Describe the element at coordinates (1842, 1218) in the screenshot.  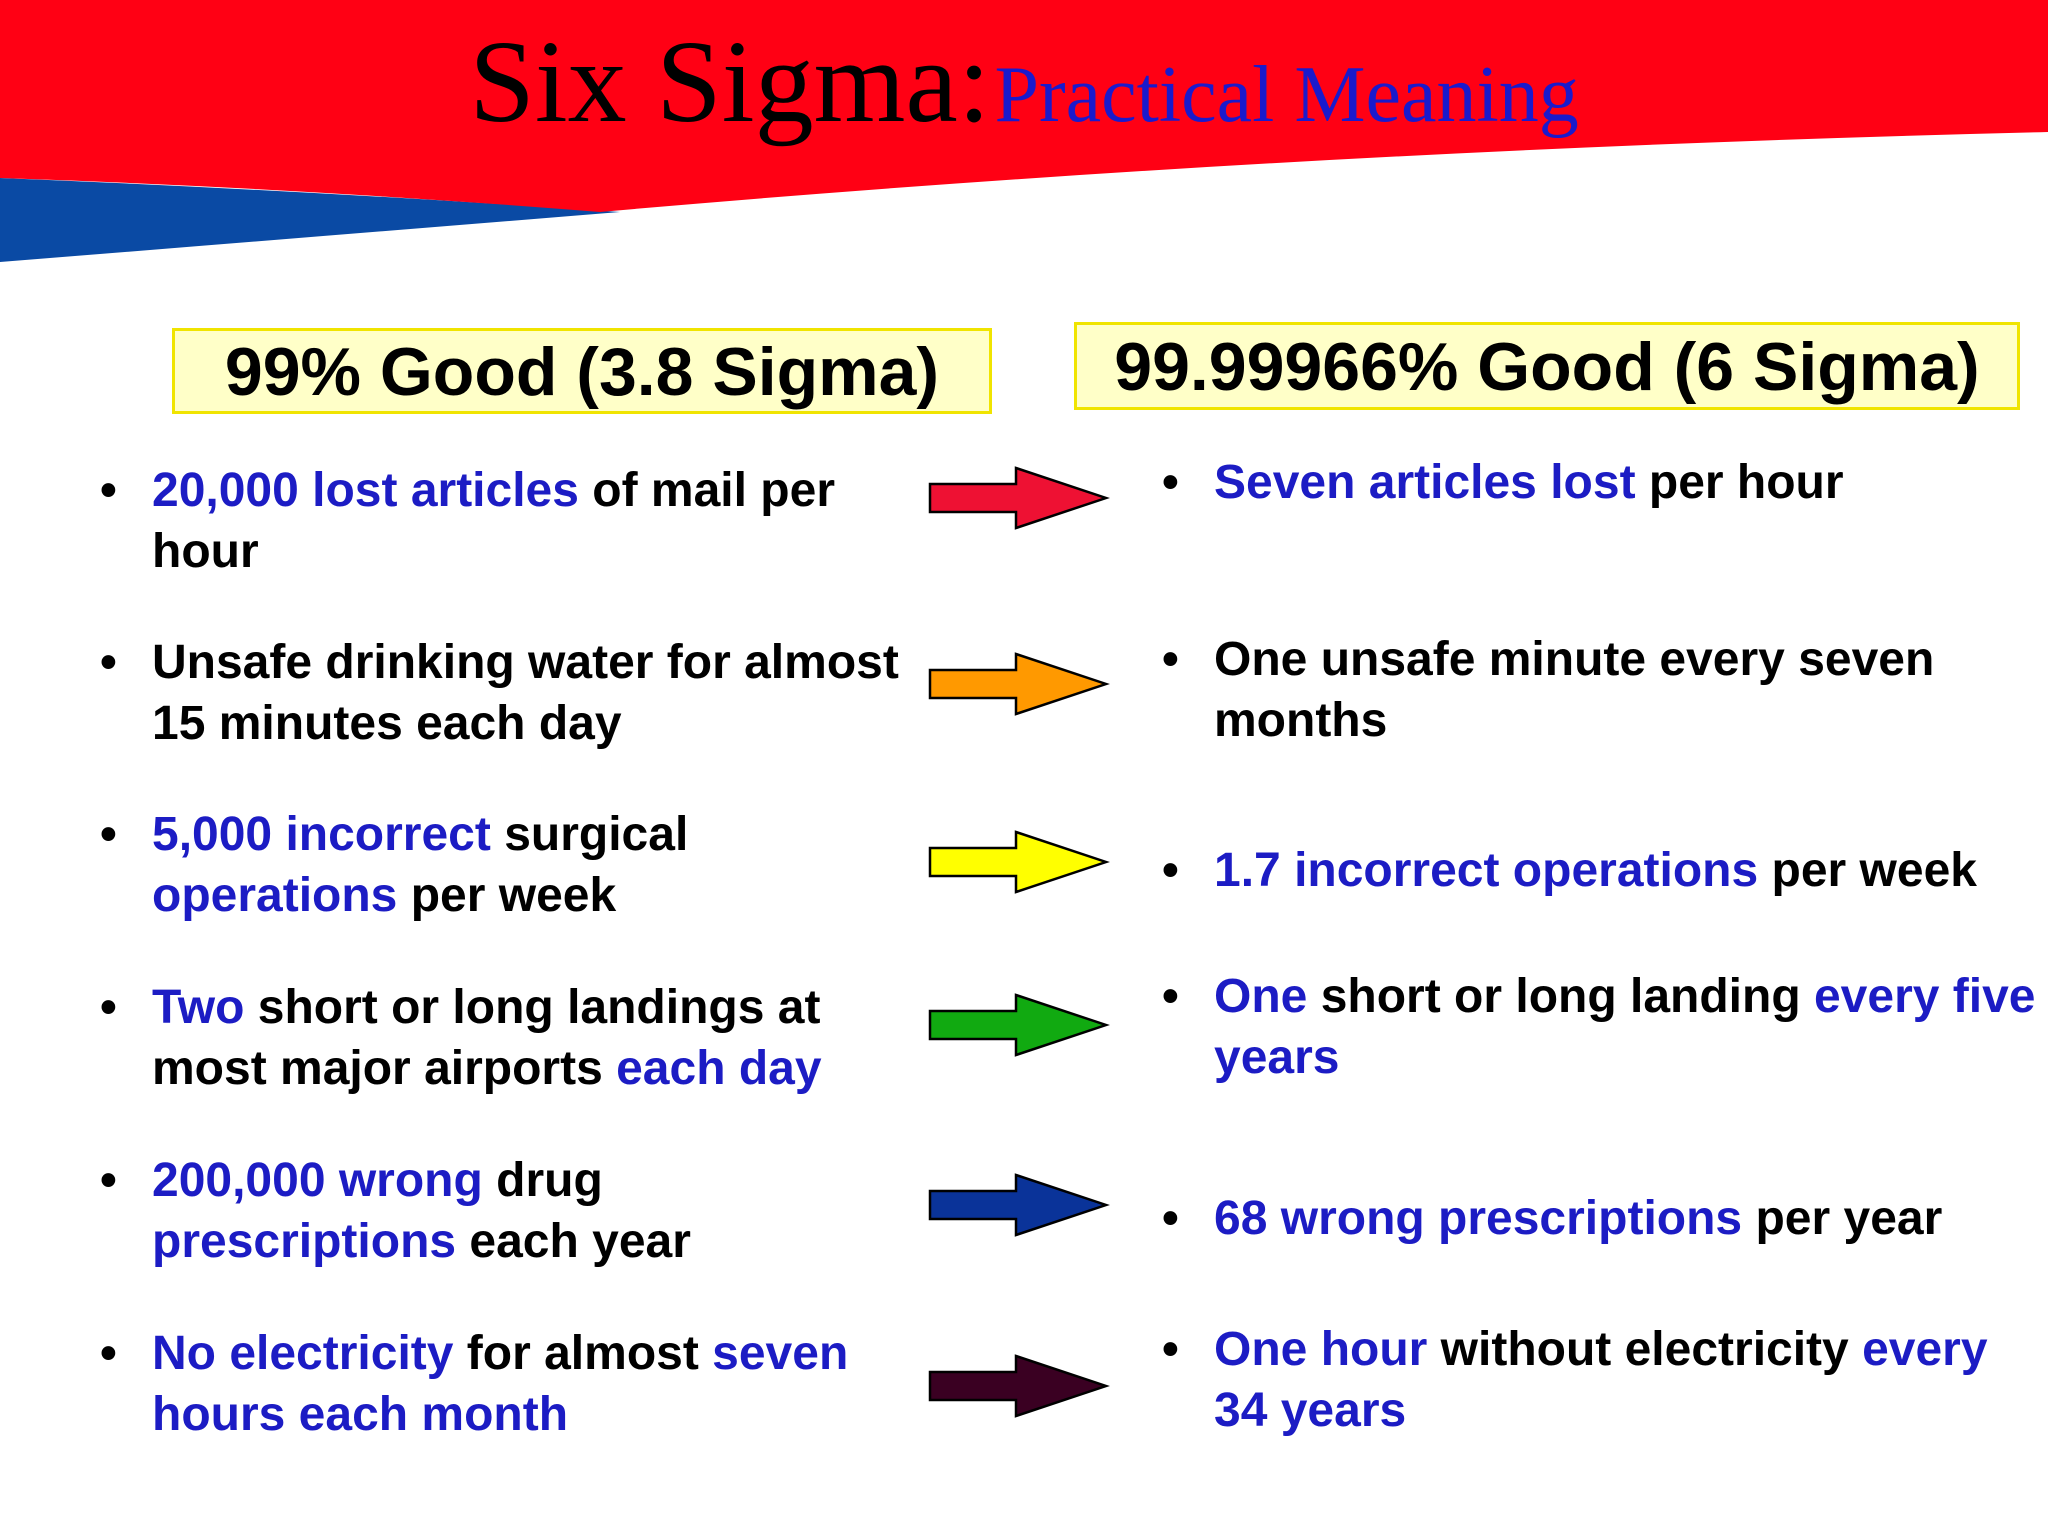
I see `item-text: per year` at that location.